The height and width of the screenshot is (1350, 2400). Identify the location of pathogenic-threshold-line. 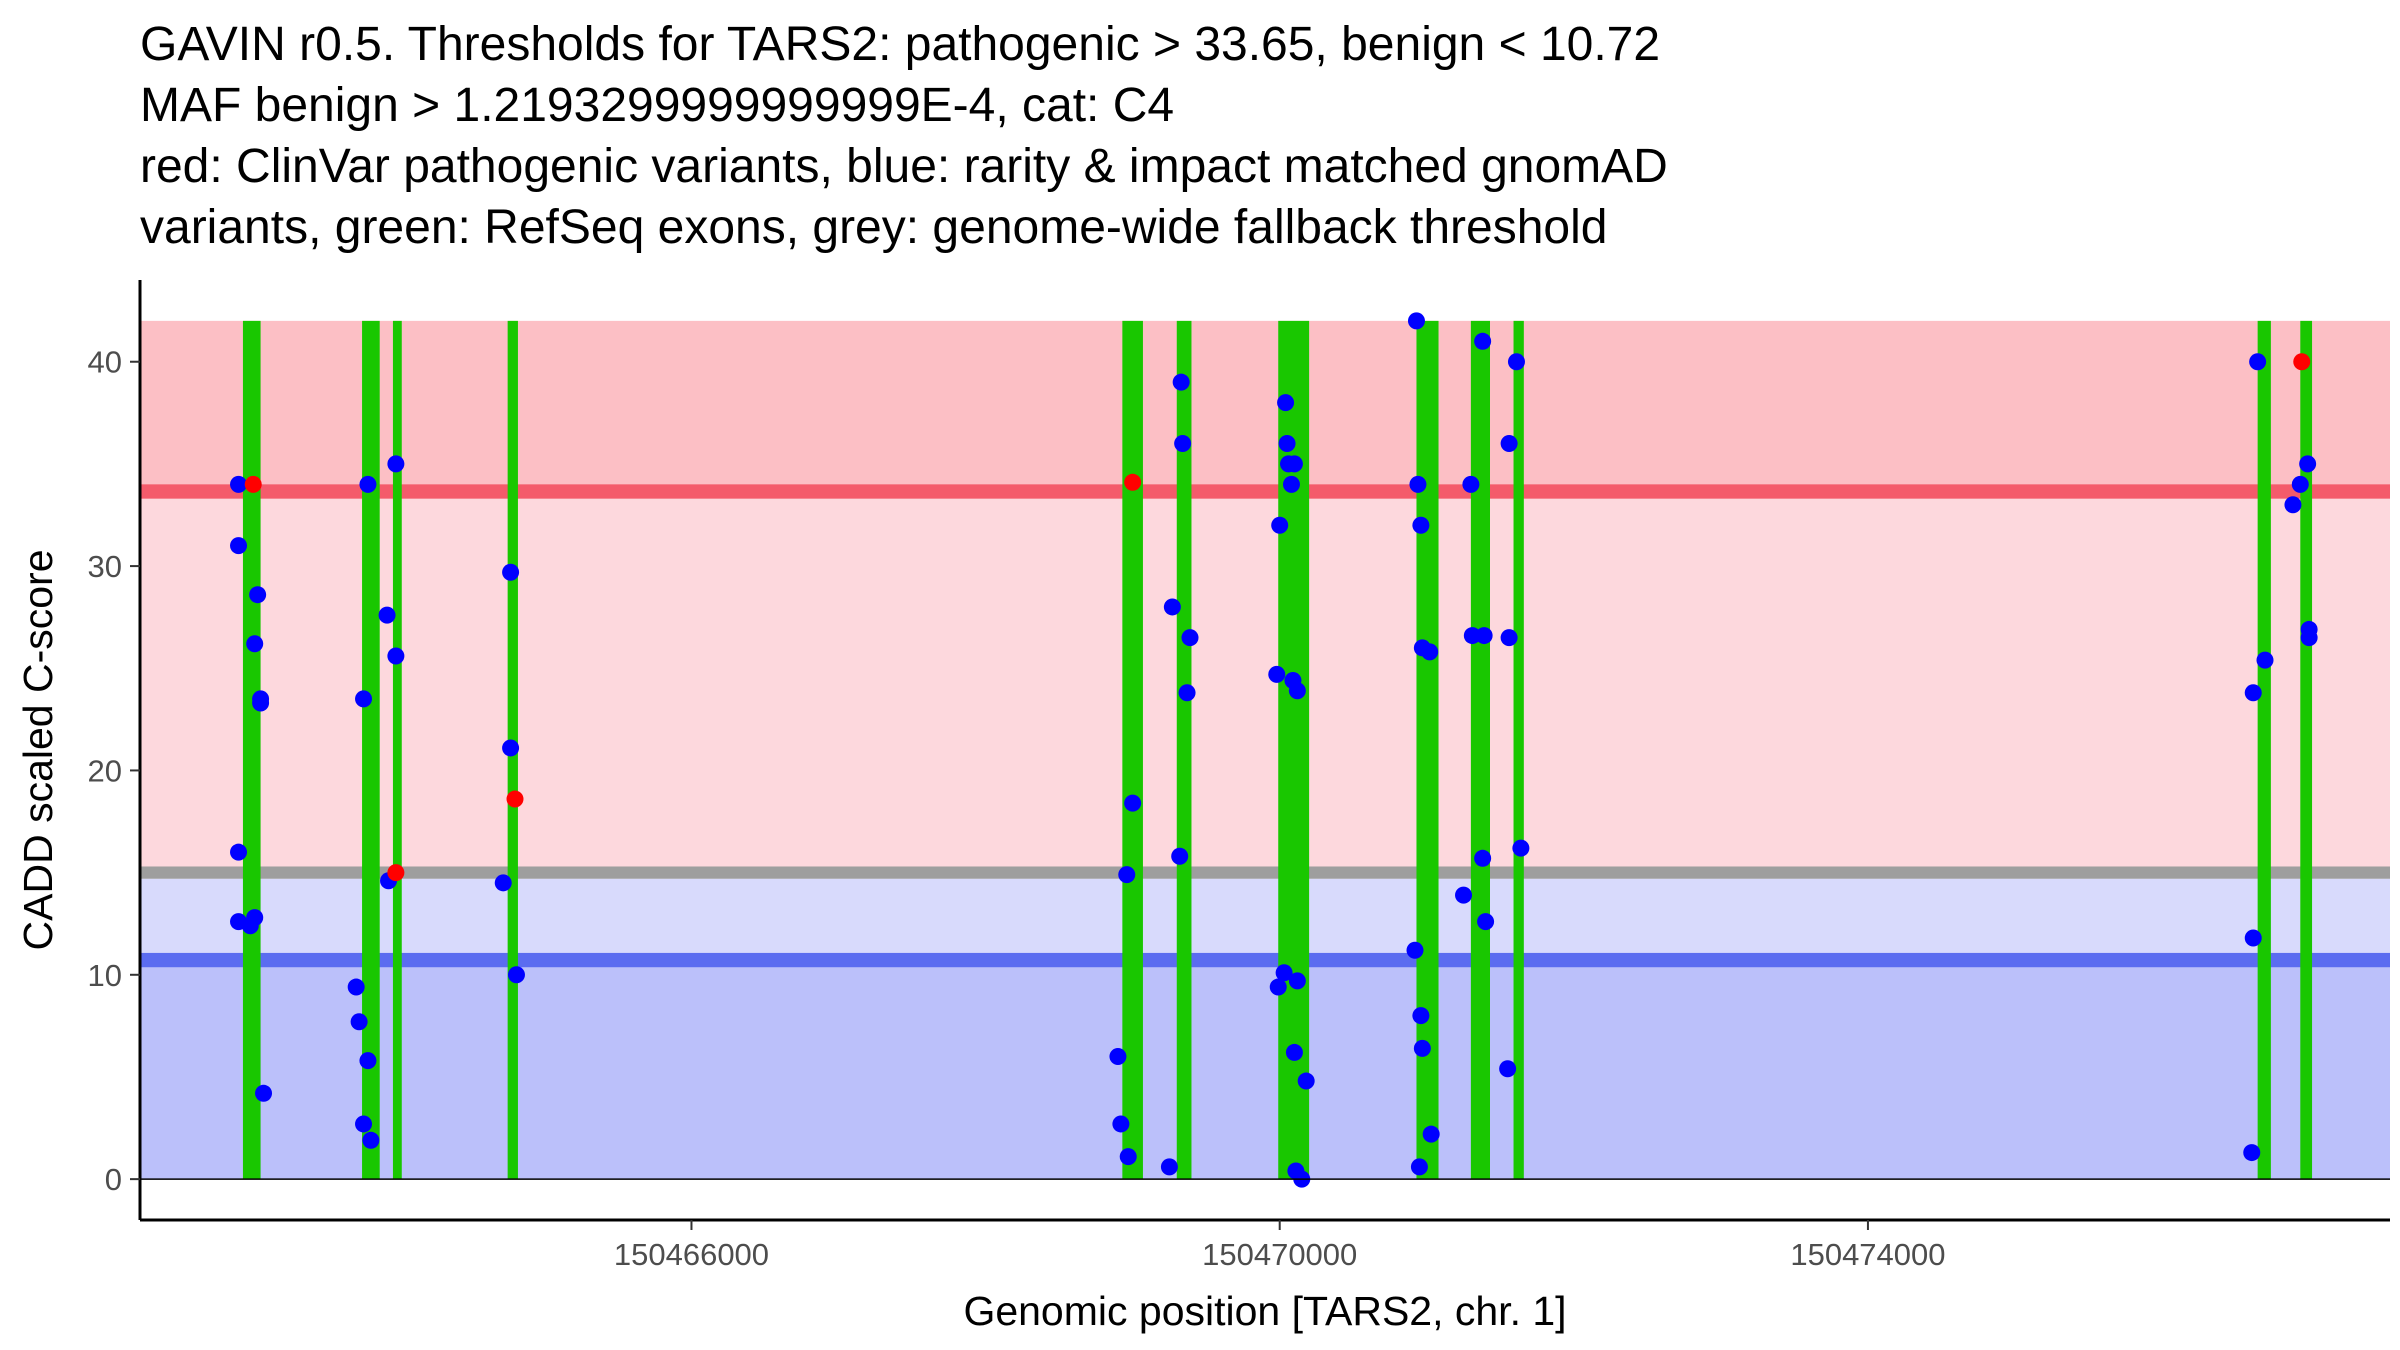
(1265, 491).